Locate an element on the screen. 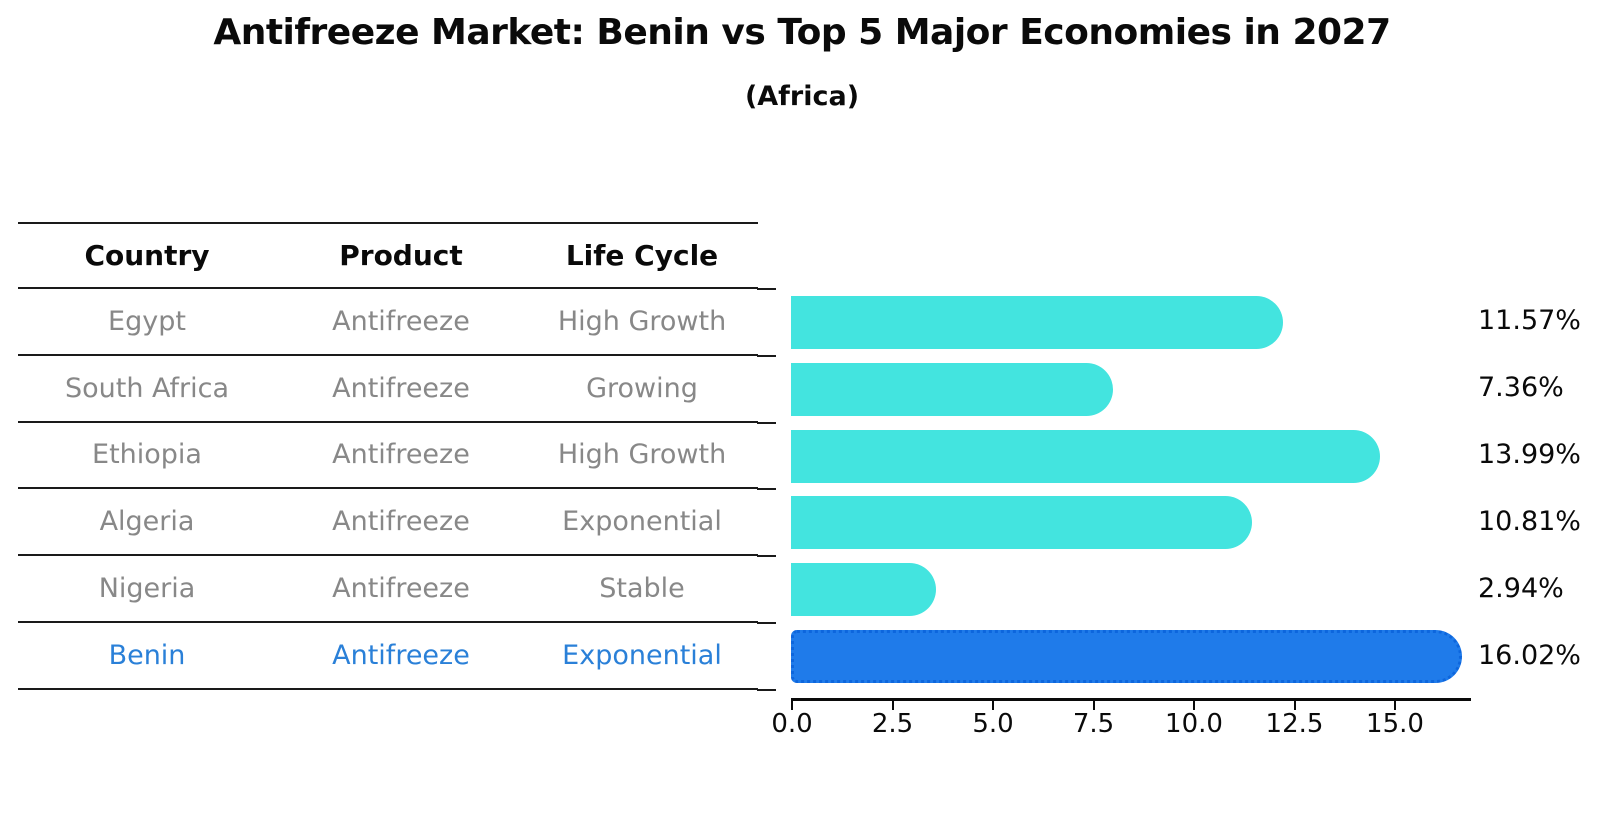 This screenshot has height=823, width=1604. bar-algeria is located at coordinates (1022, 523).